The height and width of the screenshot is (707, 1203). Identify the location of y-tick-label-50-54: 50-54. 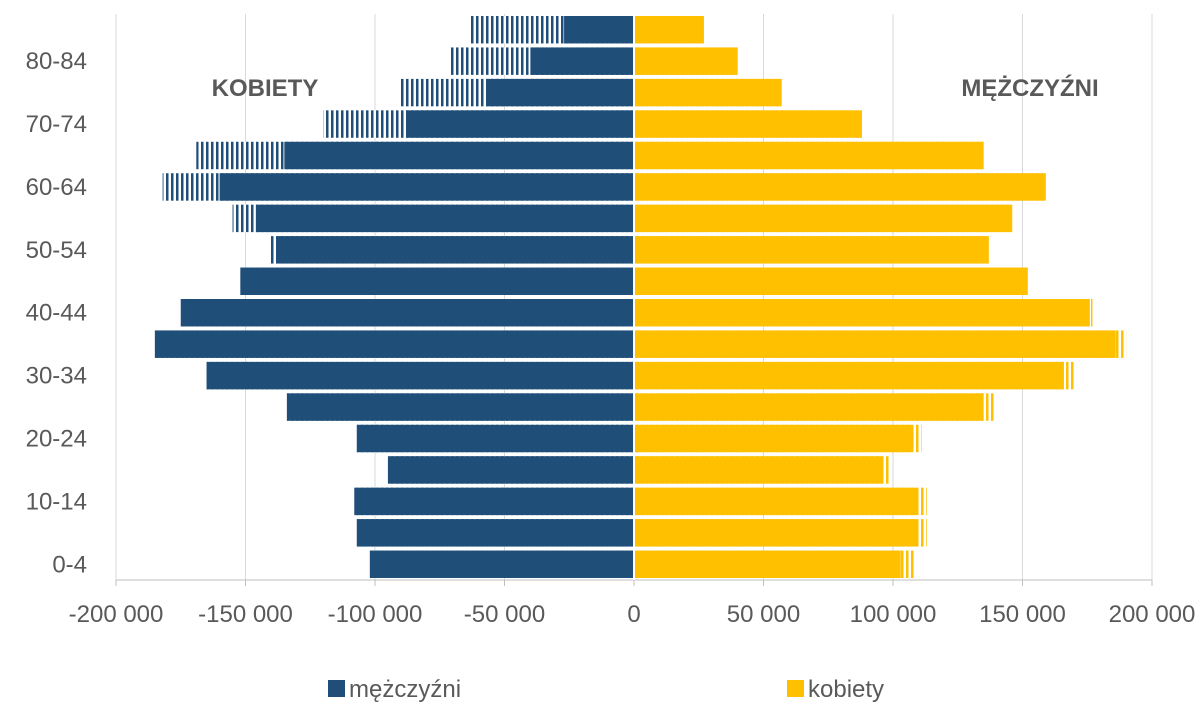
(56, 250).